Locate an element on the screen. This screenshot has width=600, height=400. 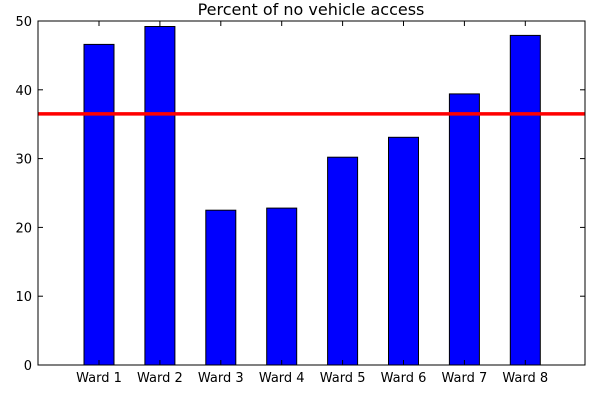
x-tick-label: Ward 4 is located at coordinates (282, 378).